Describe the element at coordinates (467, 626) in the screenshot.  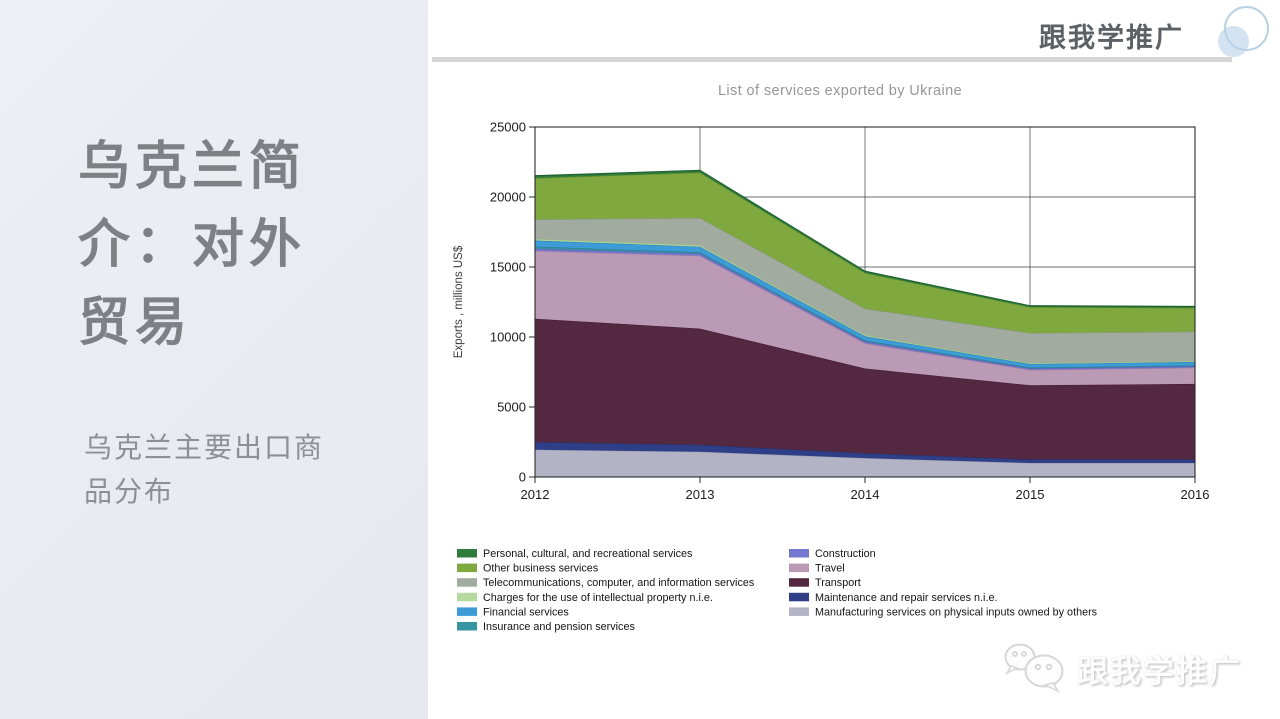
I see `legend-swatch-insurance-and-pension-services` at that location.